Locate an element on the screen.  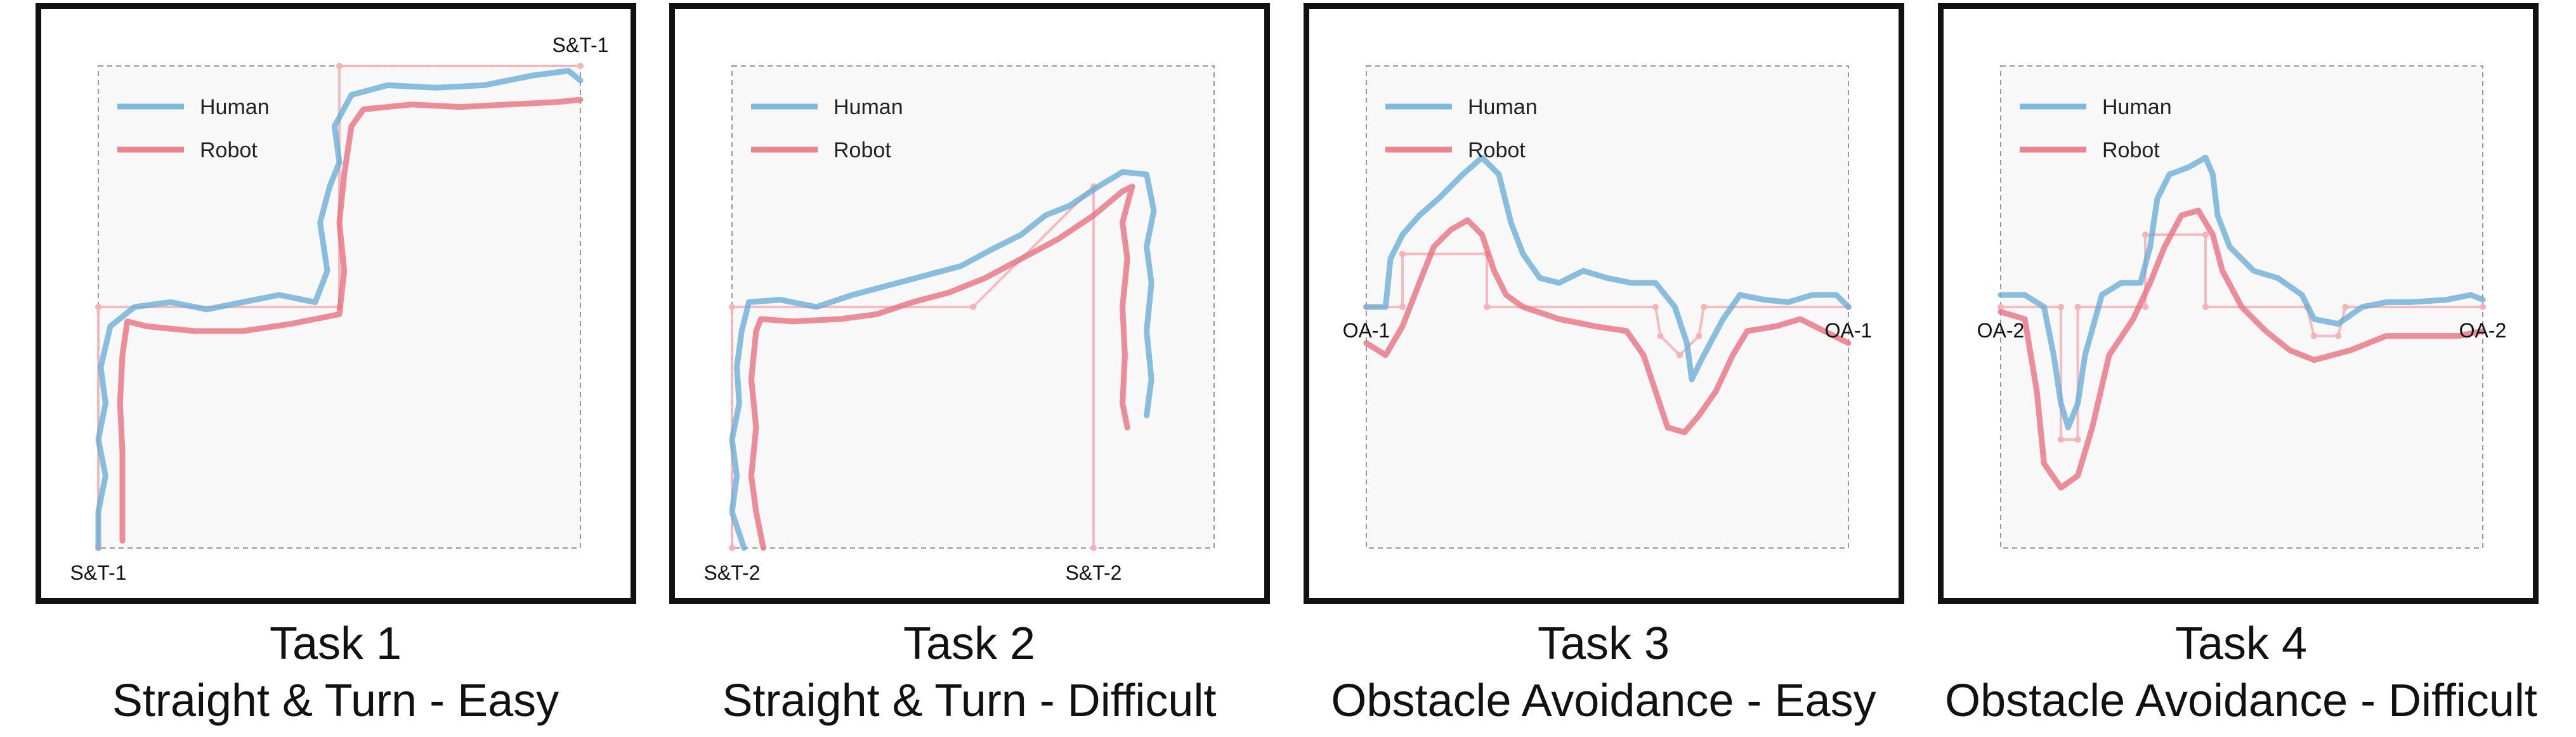
end-label: S&T-1 is located at coordinates (580, 45).